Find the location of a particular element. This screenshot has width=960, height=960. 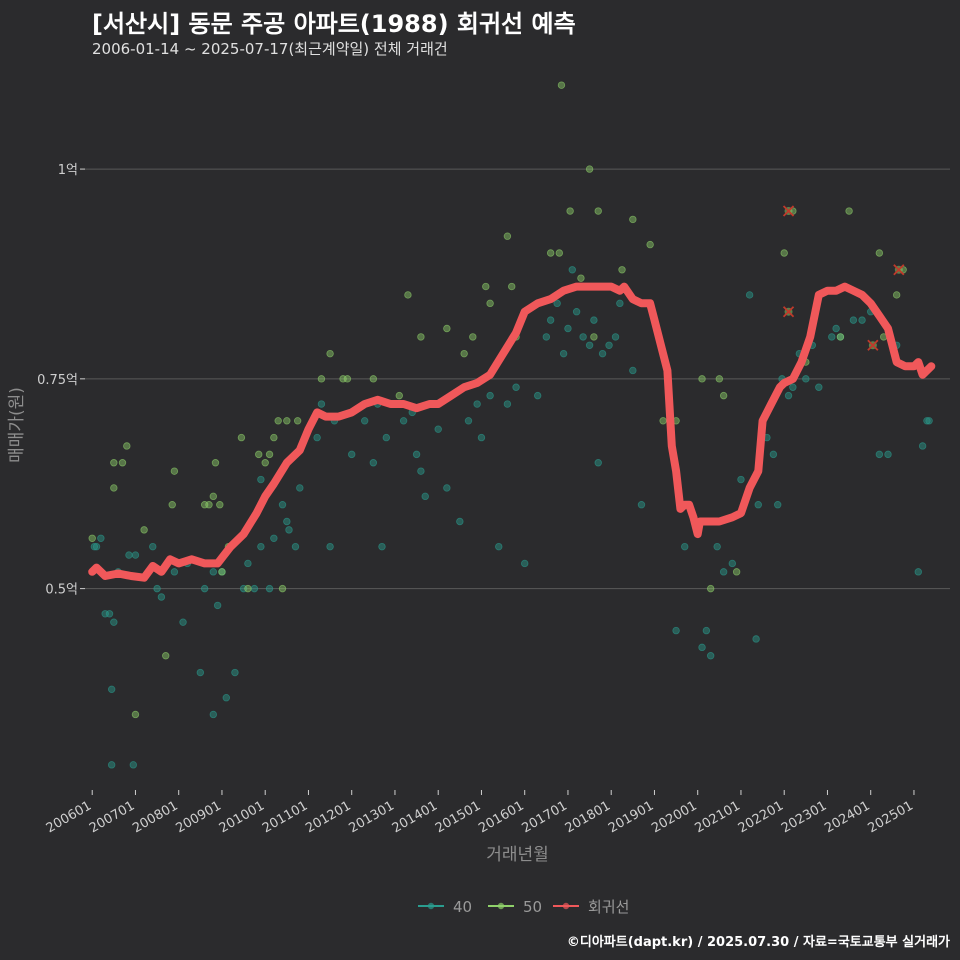

x-tick-label: 201001 is located at coordinates (242, 817).